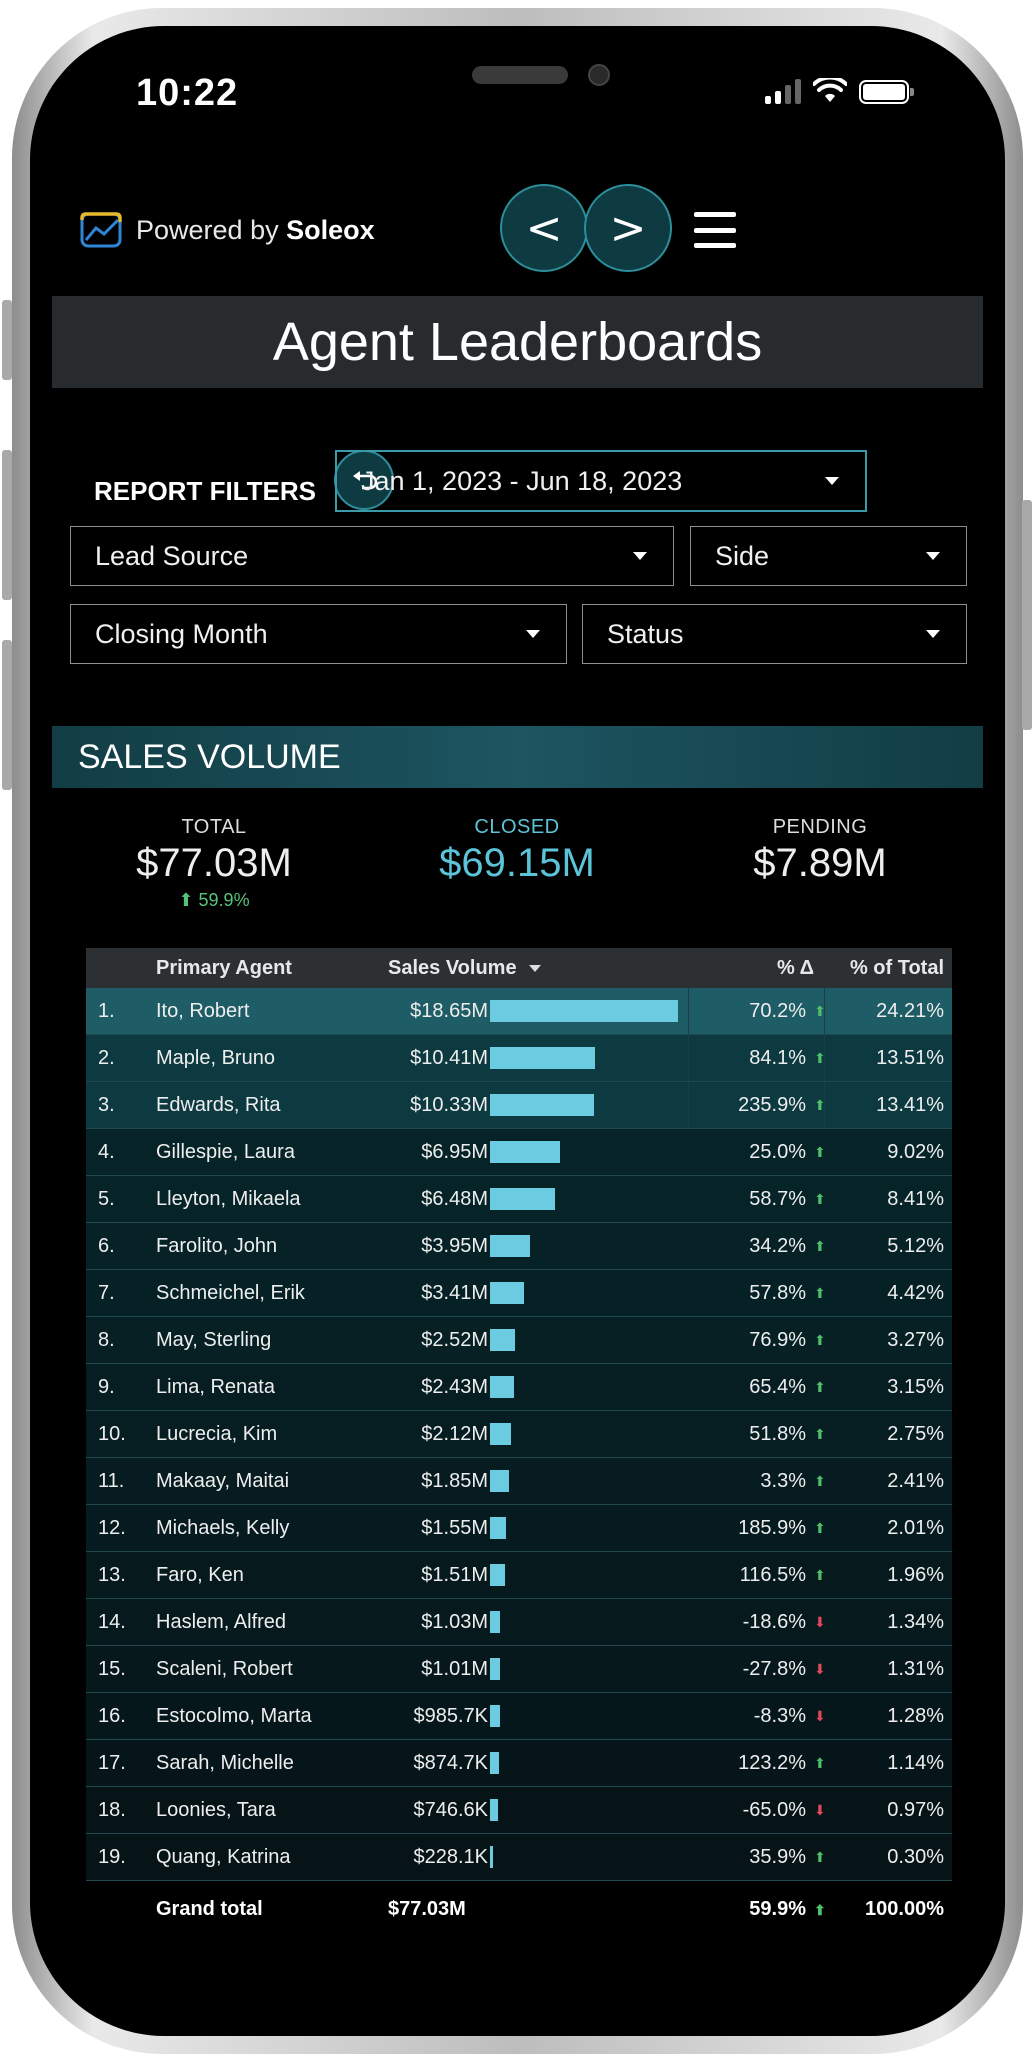 The image size is (1035, 2062). I want to click on volume-up-button, so click(7, 525).